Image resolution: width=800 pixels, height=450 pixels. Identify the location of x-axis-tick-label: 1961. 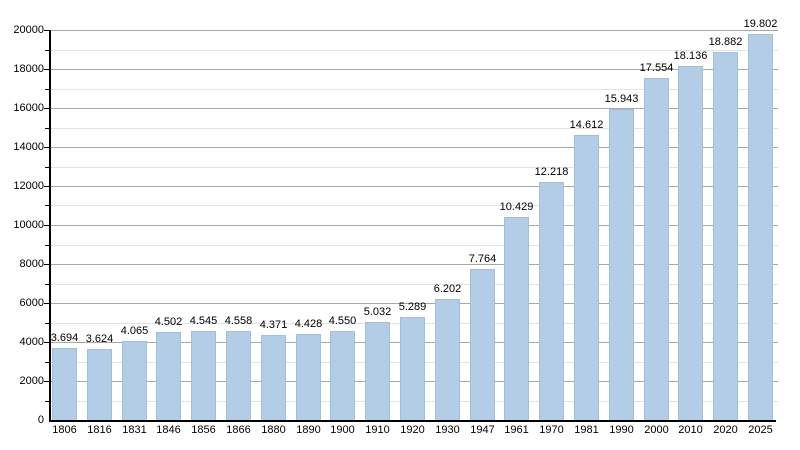
(516, 430).